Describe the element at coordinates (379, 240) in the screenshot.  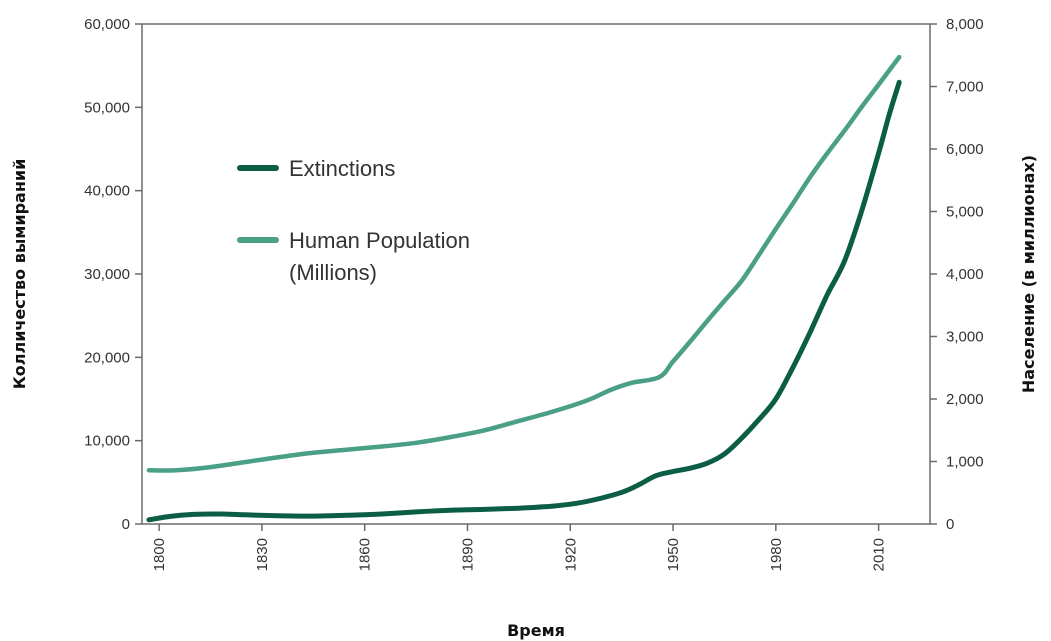
I see `legend-label: Human Population` at that location.